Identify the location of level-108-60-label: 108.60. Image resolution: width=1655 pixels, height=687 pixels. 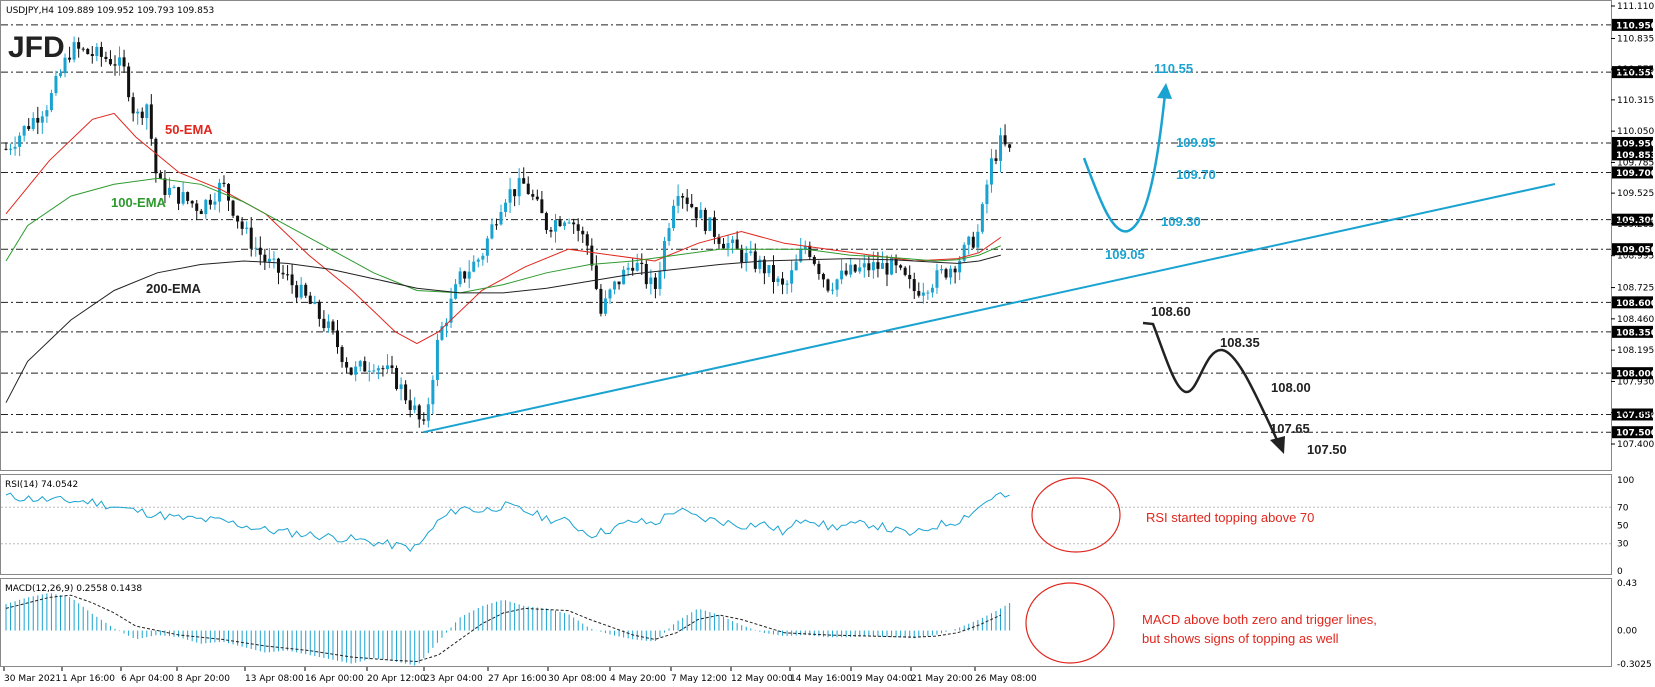
(1171, 311).